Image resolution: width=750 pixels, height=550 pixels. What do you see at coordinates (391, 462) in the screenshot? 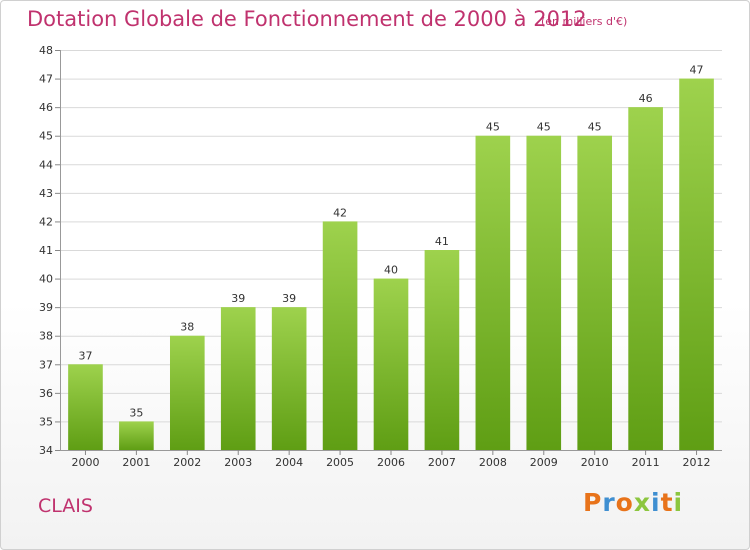
I see `x-tick-label-2006: 2006` at bounding box center [391, 462].